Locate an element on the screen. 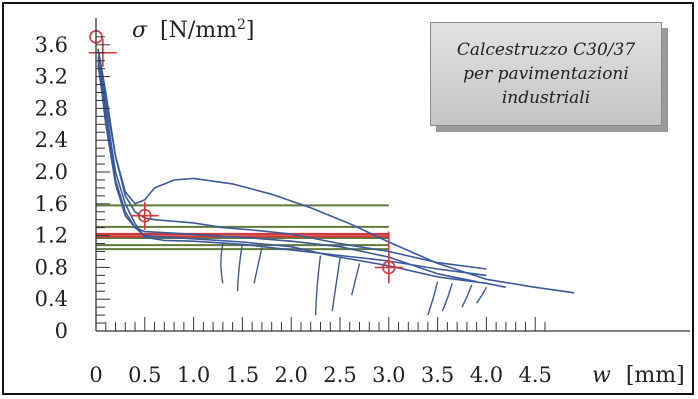  unloading-branches is located at coordinates (354, 279).